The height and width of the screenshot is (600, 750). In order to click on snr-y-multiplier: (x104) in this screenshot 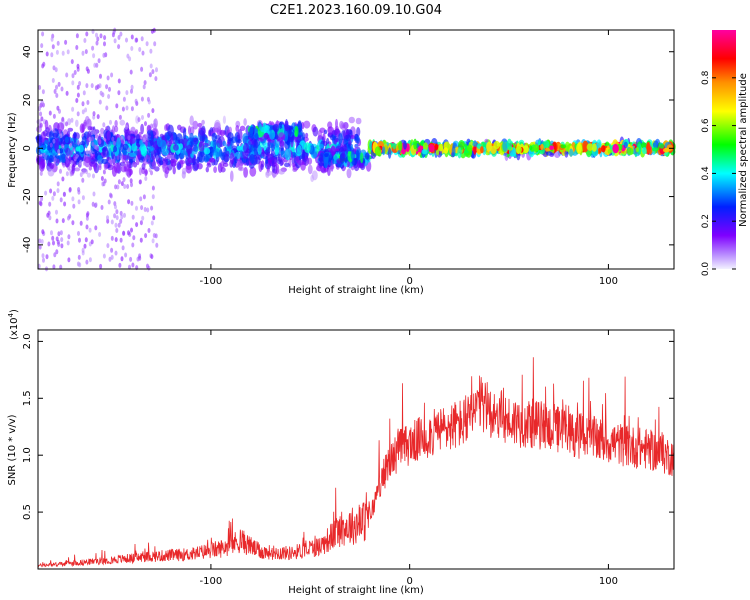, I will do `click(13, 324)`.